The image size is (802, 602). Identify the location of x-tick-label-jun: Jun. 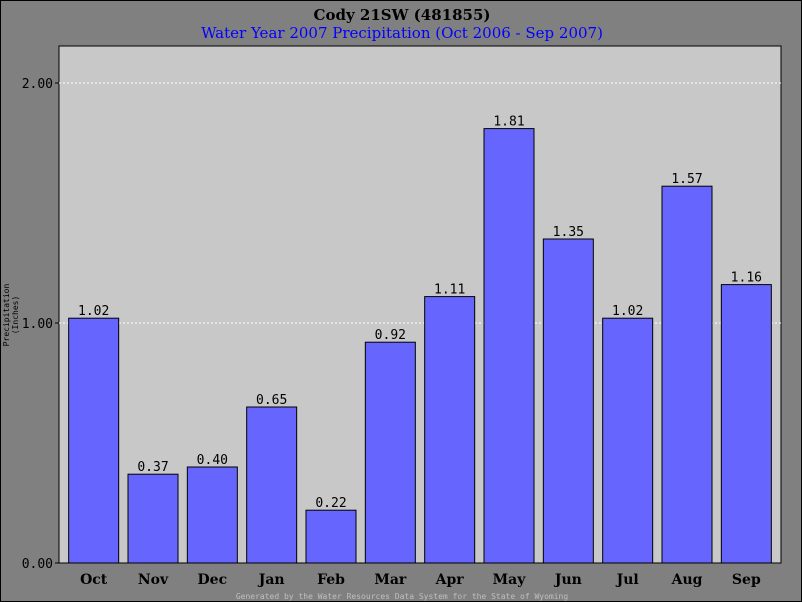
(567, 580).